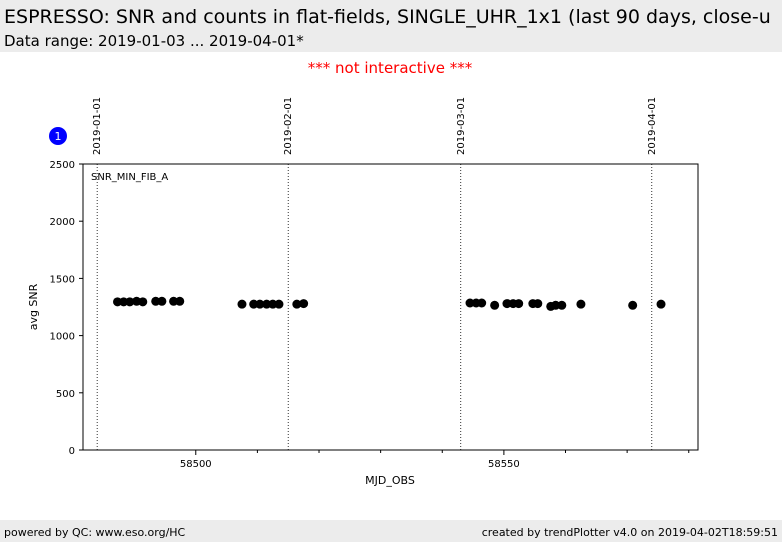 This screenshot has height=542, width=782. Describe the element at coordinates (95, 532) in the screenshot. I see `footer-left: powered by QC: www.eso.org/HC` at that location.